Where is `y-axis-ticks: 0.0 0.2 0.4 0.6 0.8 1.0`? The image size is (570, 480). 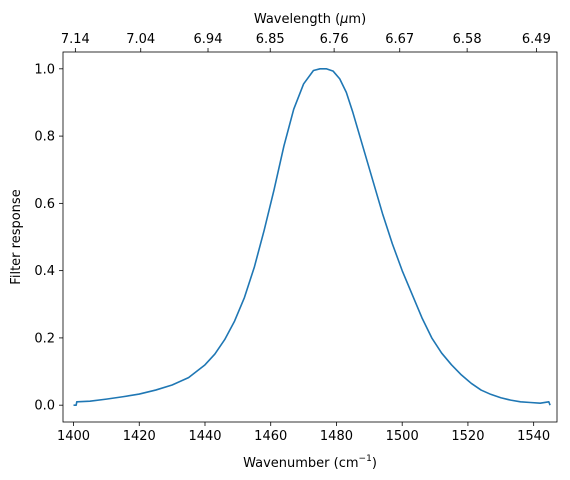
y-axis-ticks: 0.0 0.2 0.4 0.6 0.8 1.0 is located at coordinates (48, 238).